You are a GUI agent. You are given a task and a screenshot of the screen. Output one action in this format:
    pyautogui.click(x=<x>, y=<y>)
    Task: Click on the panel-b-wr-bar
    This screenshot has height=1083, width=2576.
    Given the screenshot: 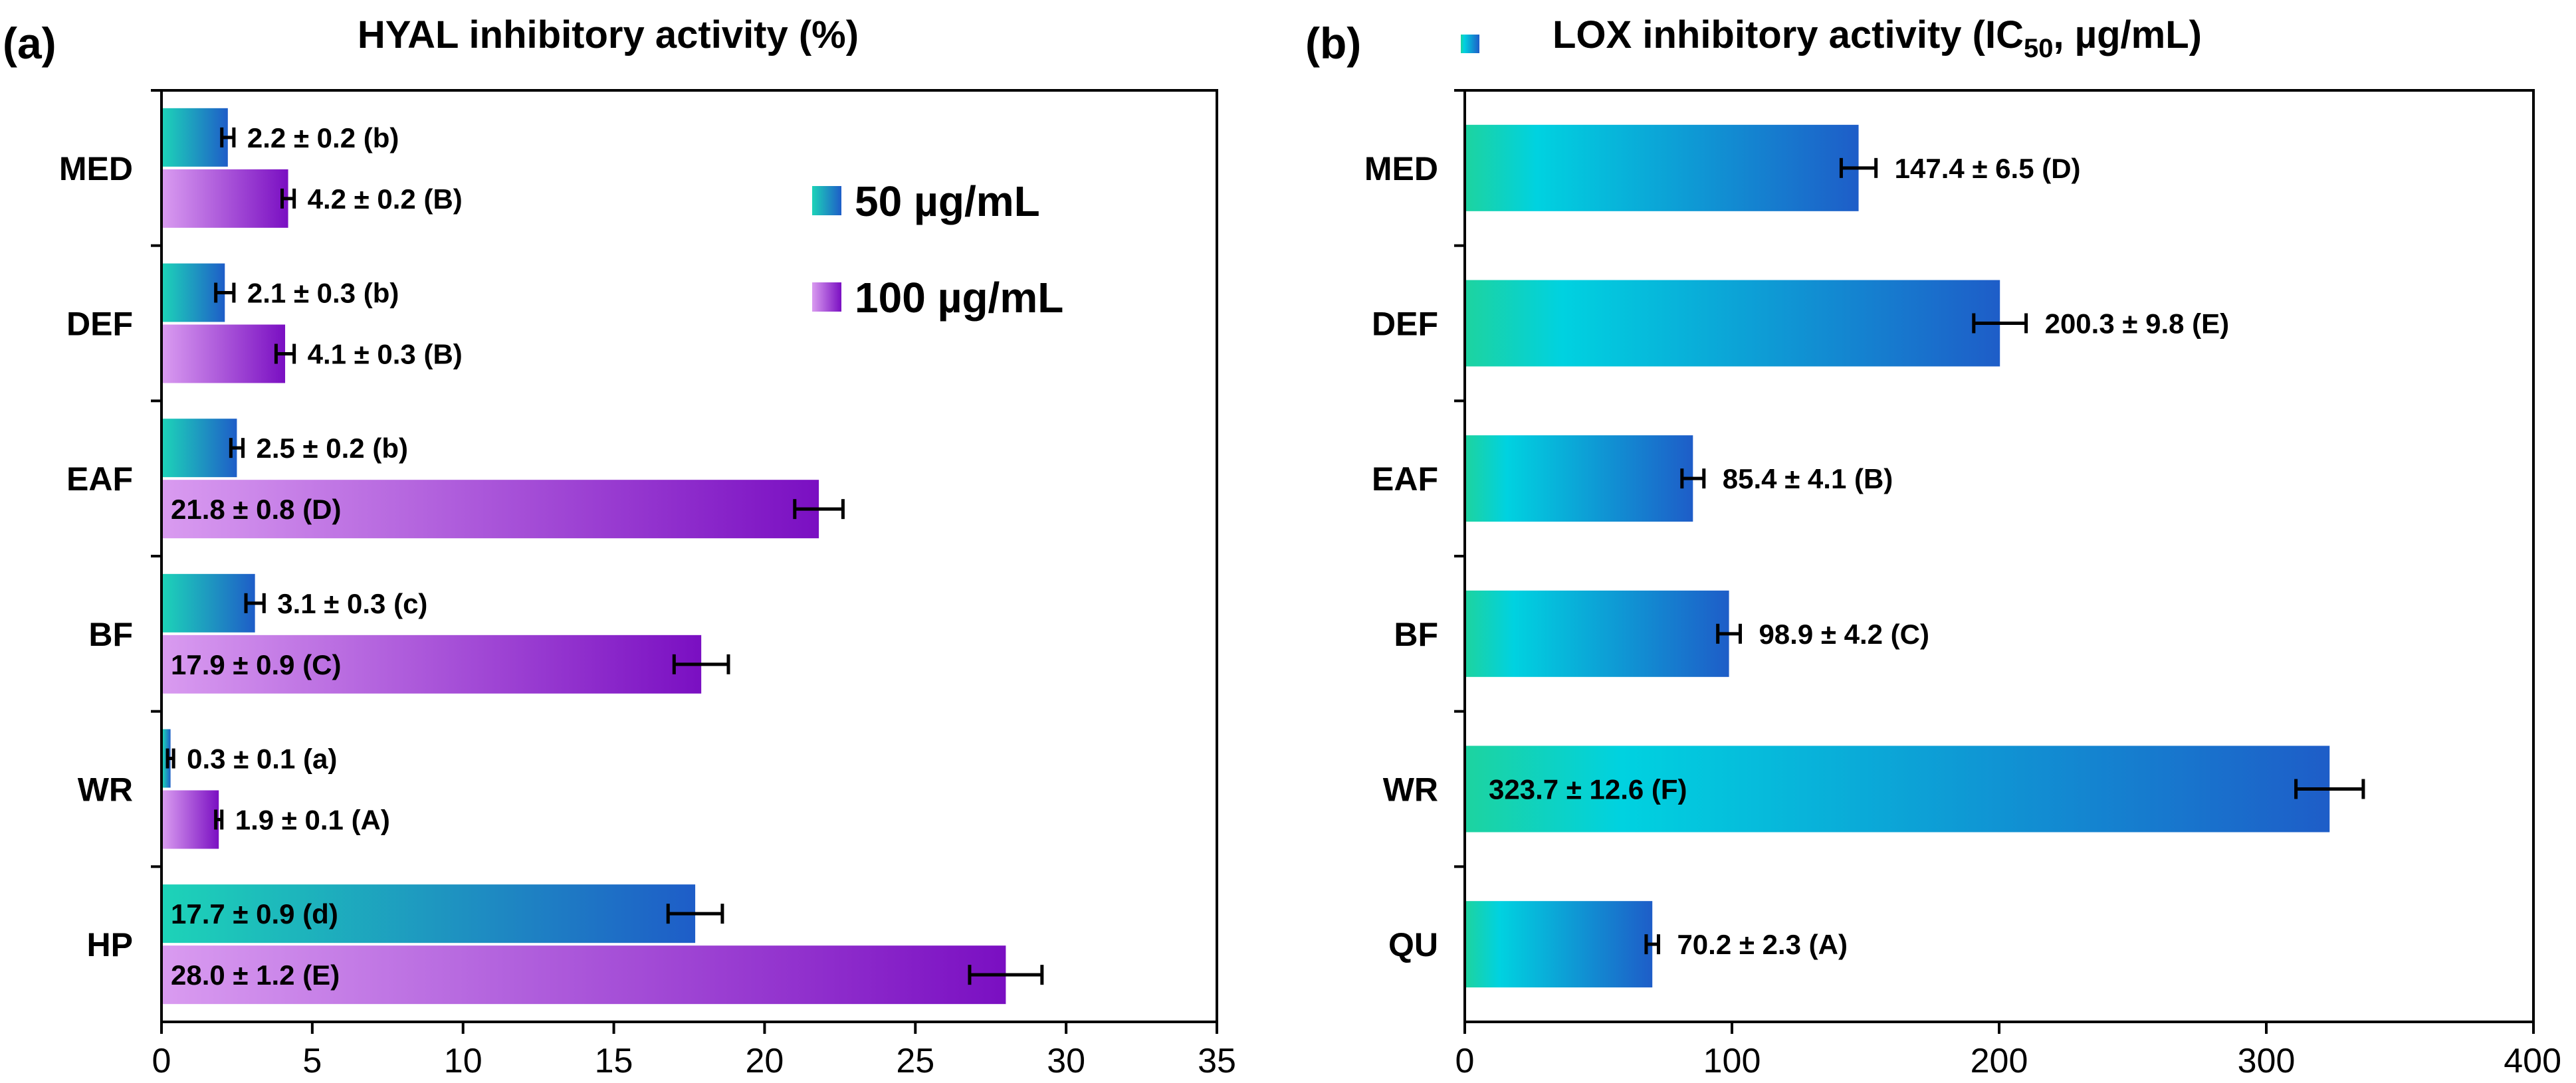 What is the action you would take?
    pyautogui.click(x=1898, y=789)
    